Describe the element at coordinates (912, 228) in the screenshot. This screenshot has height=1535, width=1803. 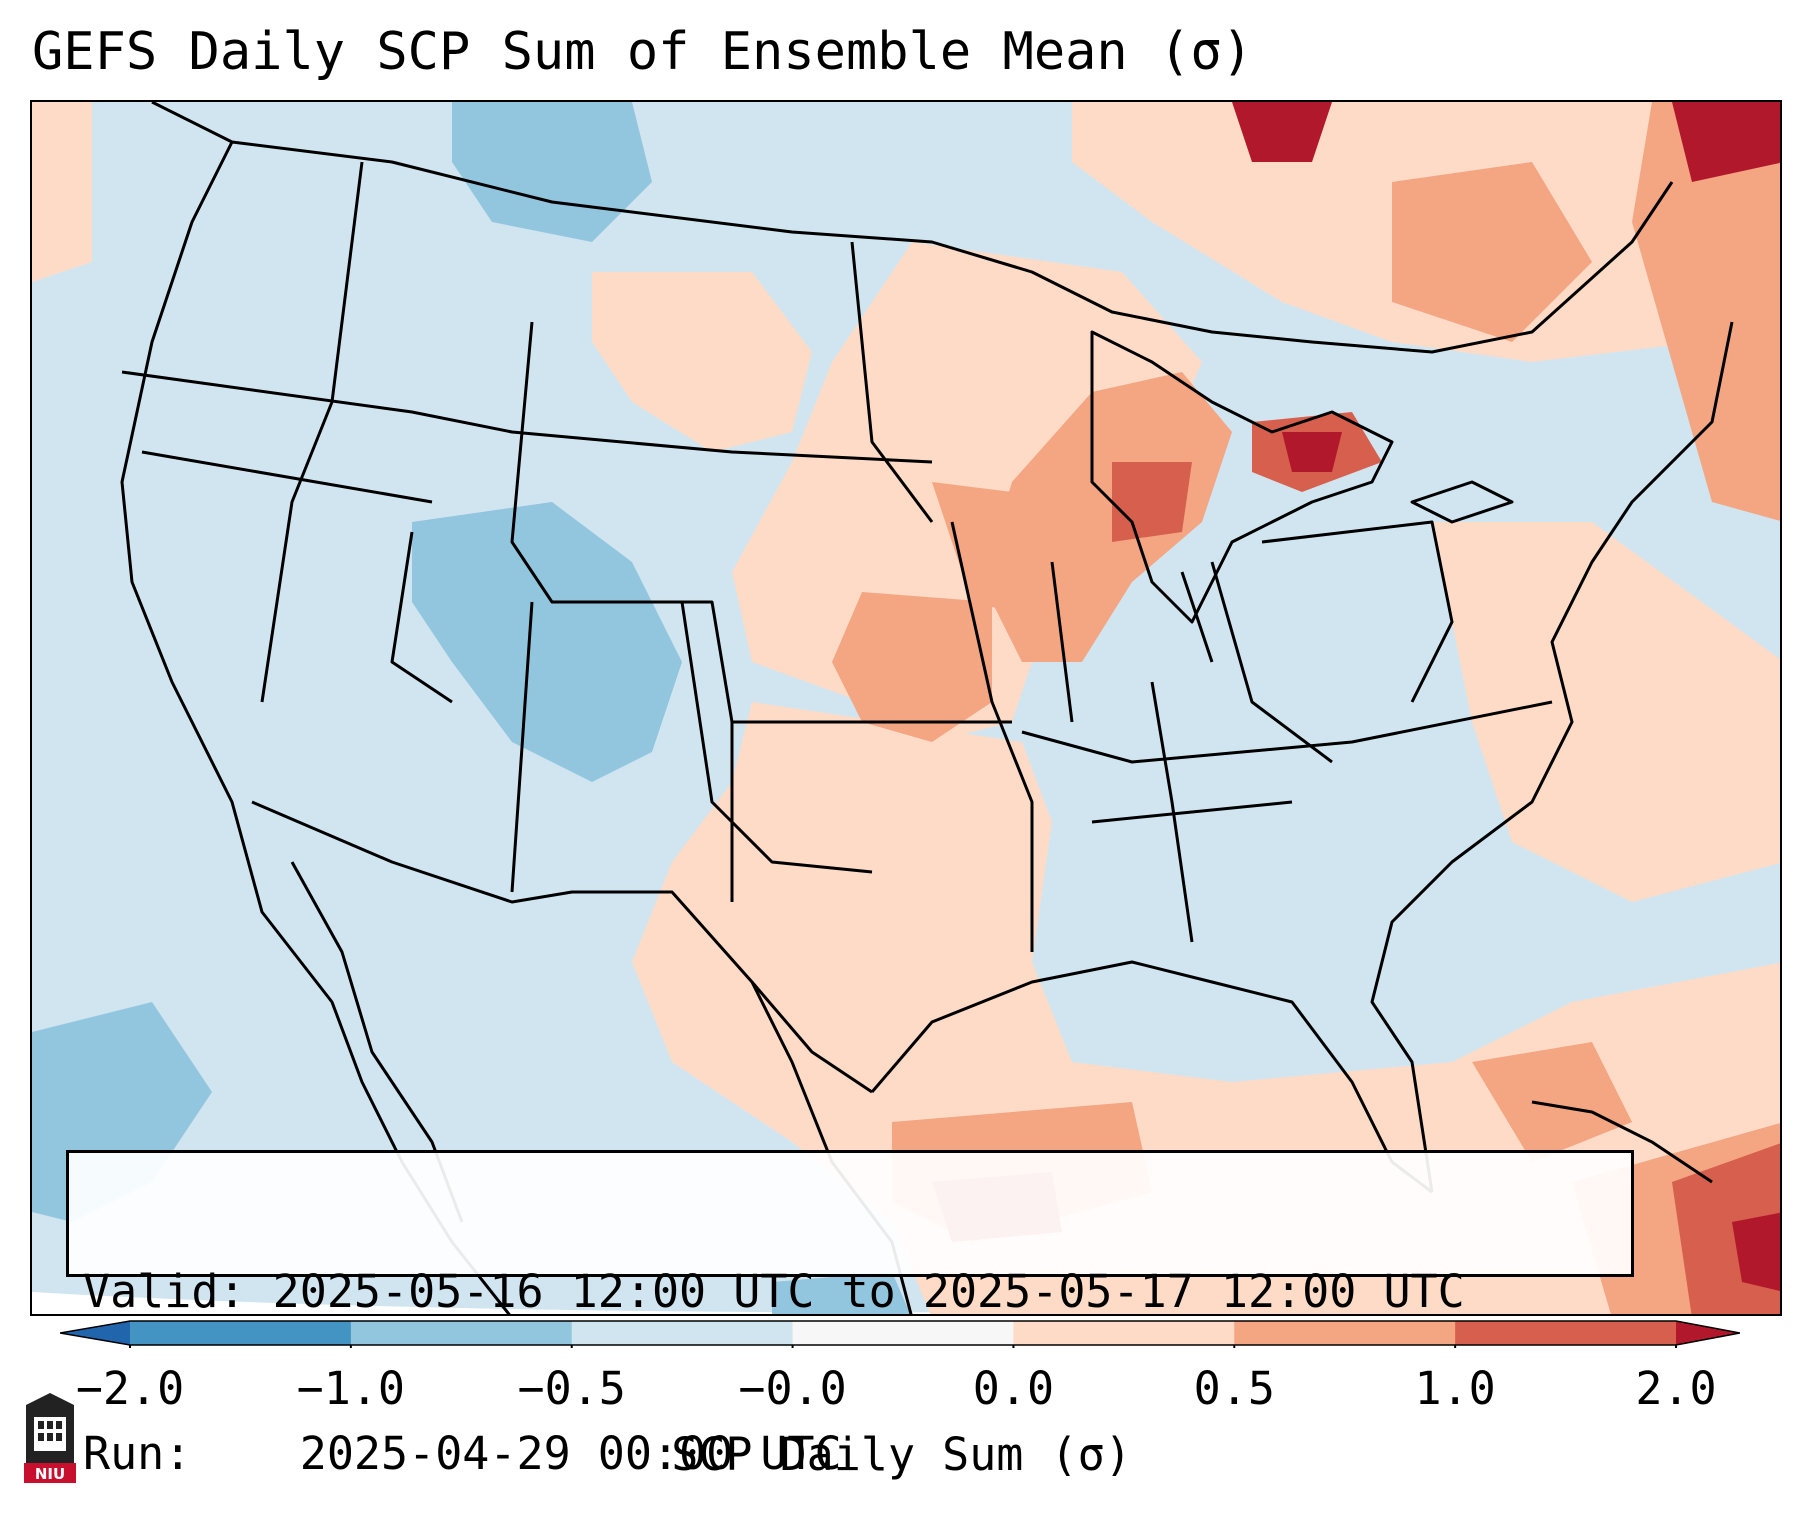
I see `us-canada-border` at that location.